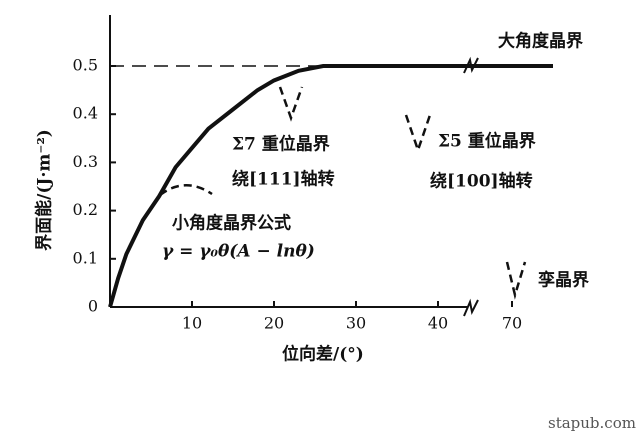 The width and height of the screenshot is (640, 438). I want to click on sigma5-dip, so click(418, 134).